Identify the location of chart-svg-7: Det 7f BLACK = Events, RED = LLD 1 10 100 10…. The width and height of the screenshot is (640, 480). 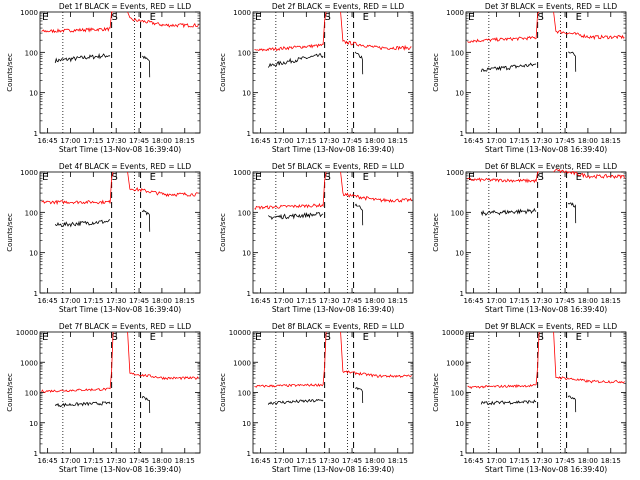
(103, 398).